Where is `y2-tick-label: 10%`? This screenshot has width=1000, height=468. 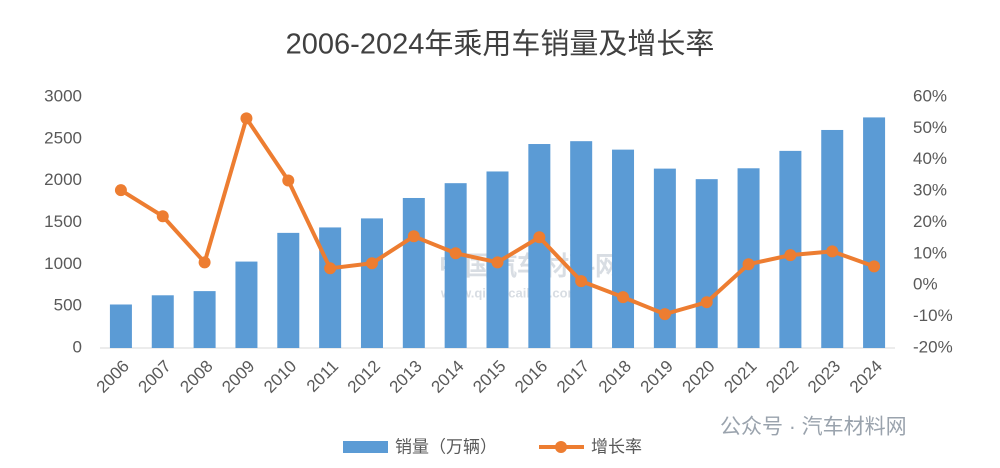 y2-tick-label: 10% is located at coordinates (930, 252).